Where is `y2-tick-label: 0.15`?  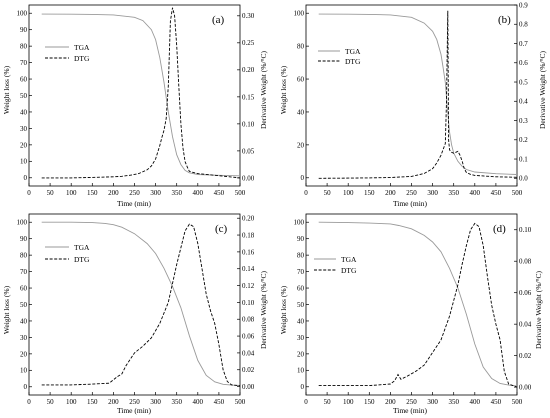 y2-tick-label: 0.15 is located at coordinates (248, 97).